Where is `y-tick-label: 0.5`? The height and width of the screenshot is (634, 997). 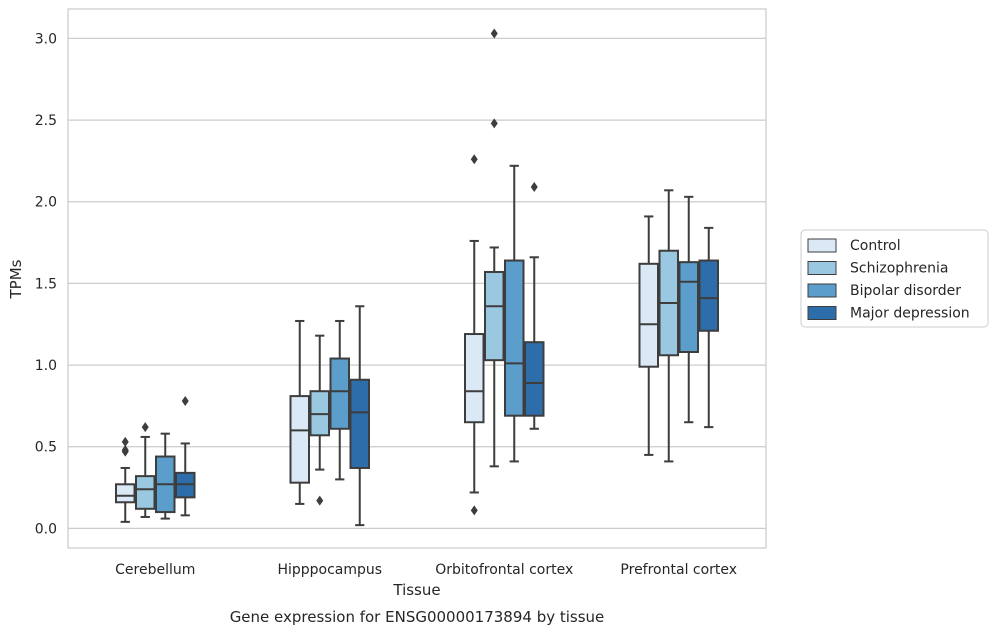 y-tick-label: 0.5 is located at coordinates (46, 448).